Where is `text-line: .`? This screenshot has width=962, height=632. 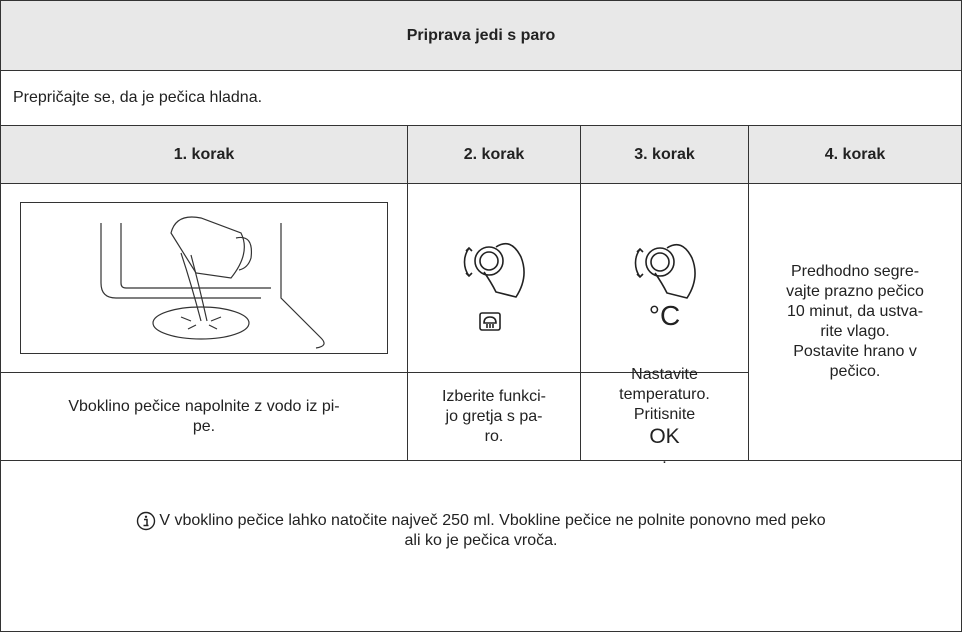 text-line: . is located at coordinates (664, 458).